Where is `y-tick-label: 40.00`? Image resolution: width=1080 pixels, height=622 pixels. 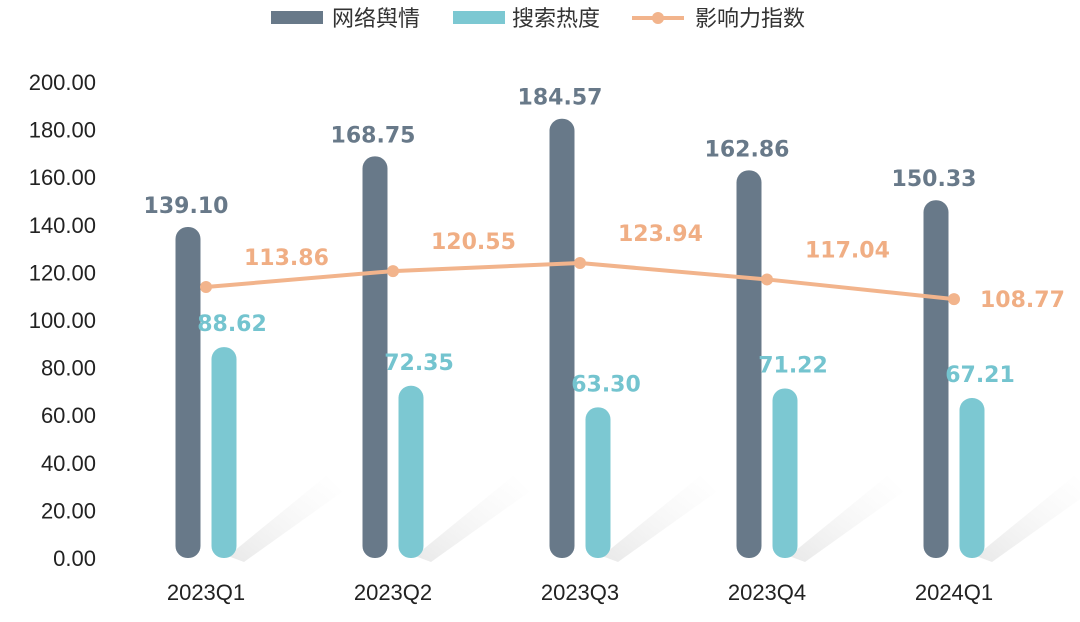 y-tick-label: 40.00 is located at coordinates (68, 463).